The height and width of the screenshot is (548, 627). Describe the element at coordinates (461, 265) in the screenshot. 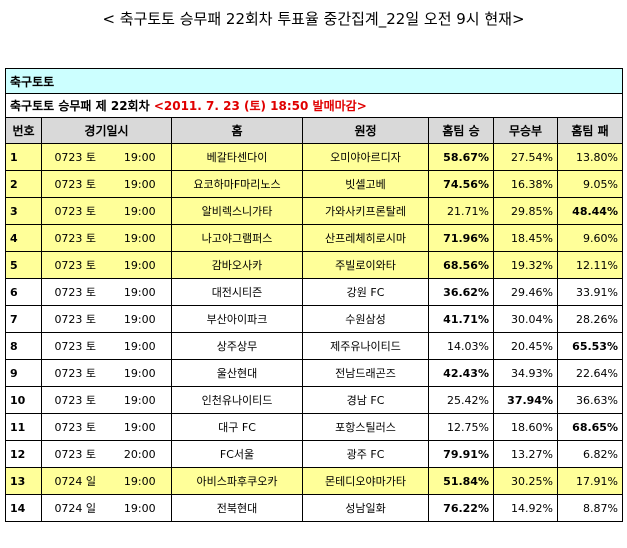

I see `cell: 68.56%` at that location.